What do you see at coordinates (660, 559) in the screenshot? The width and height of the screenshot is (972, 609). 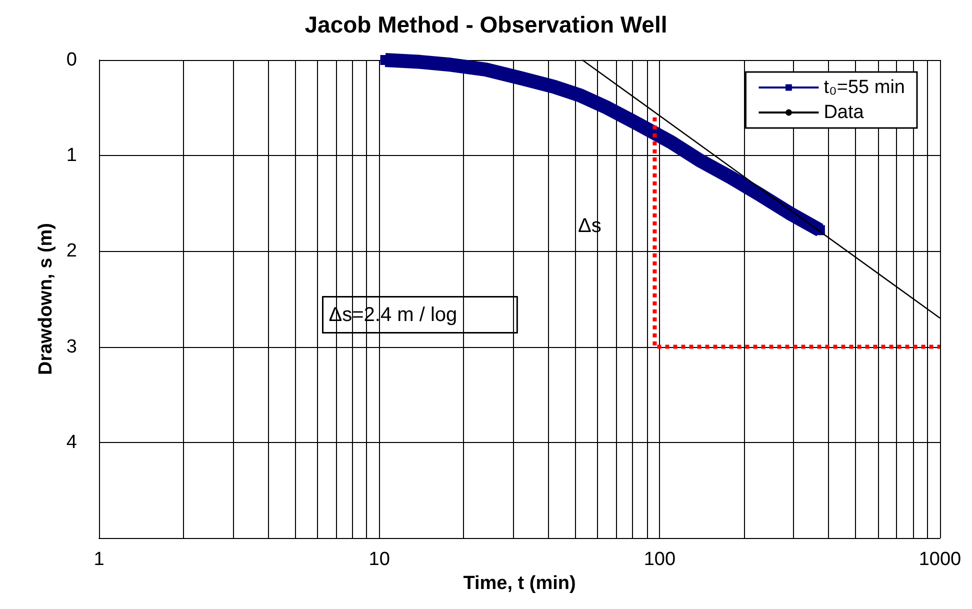 I see `x-tick-label: 100` at bounding box center [660, 559].